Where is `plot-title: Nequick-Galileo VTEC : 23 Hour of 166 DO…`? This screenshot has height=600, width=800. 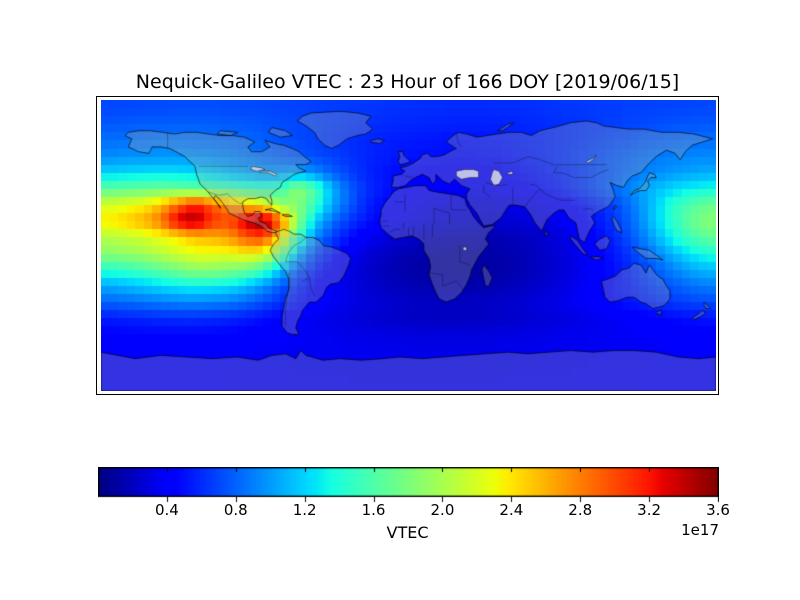 plot-title: Nequick-Galileo VTEC : 23 Hour of 166 DO… is located at coordinates (407, 82).